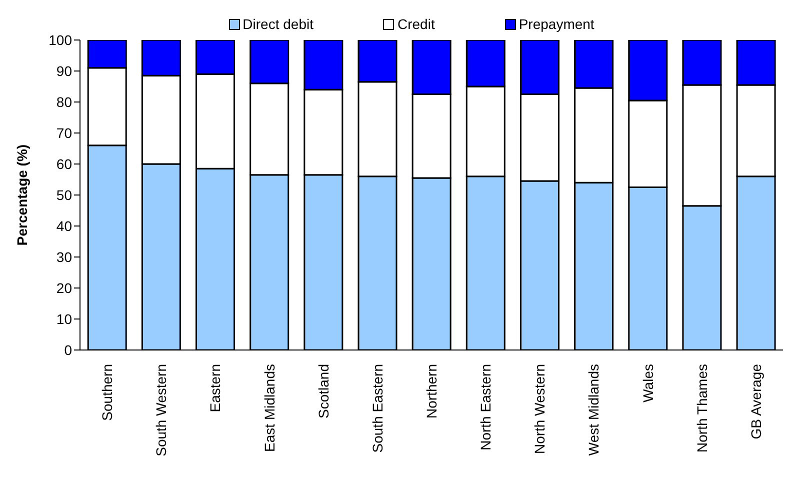 The height and width of the screenshot is (502, 803). What do you see at coordinates (64, 318) in the screenshot?
I see `y-tick-label: 10` at bounding box center [64, 318].